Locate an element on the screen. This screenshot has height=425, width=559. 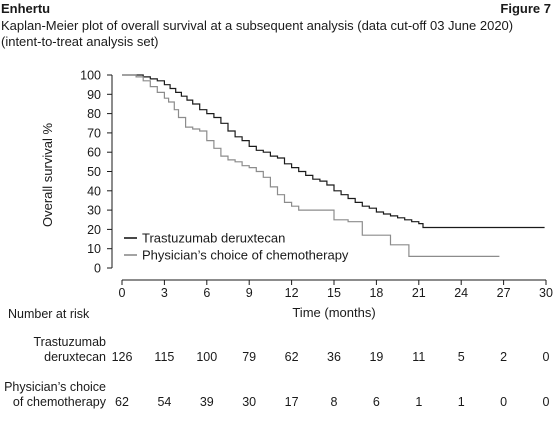
risk-row-label: Physician’s choice of chemotherapy is located at coordinates (55, 395).